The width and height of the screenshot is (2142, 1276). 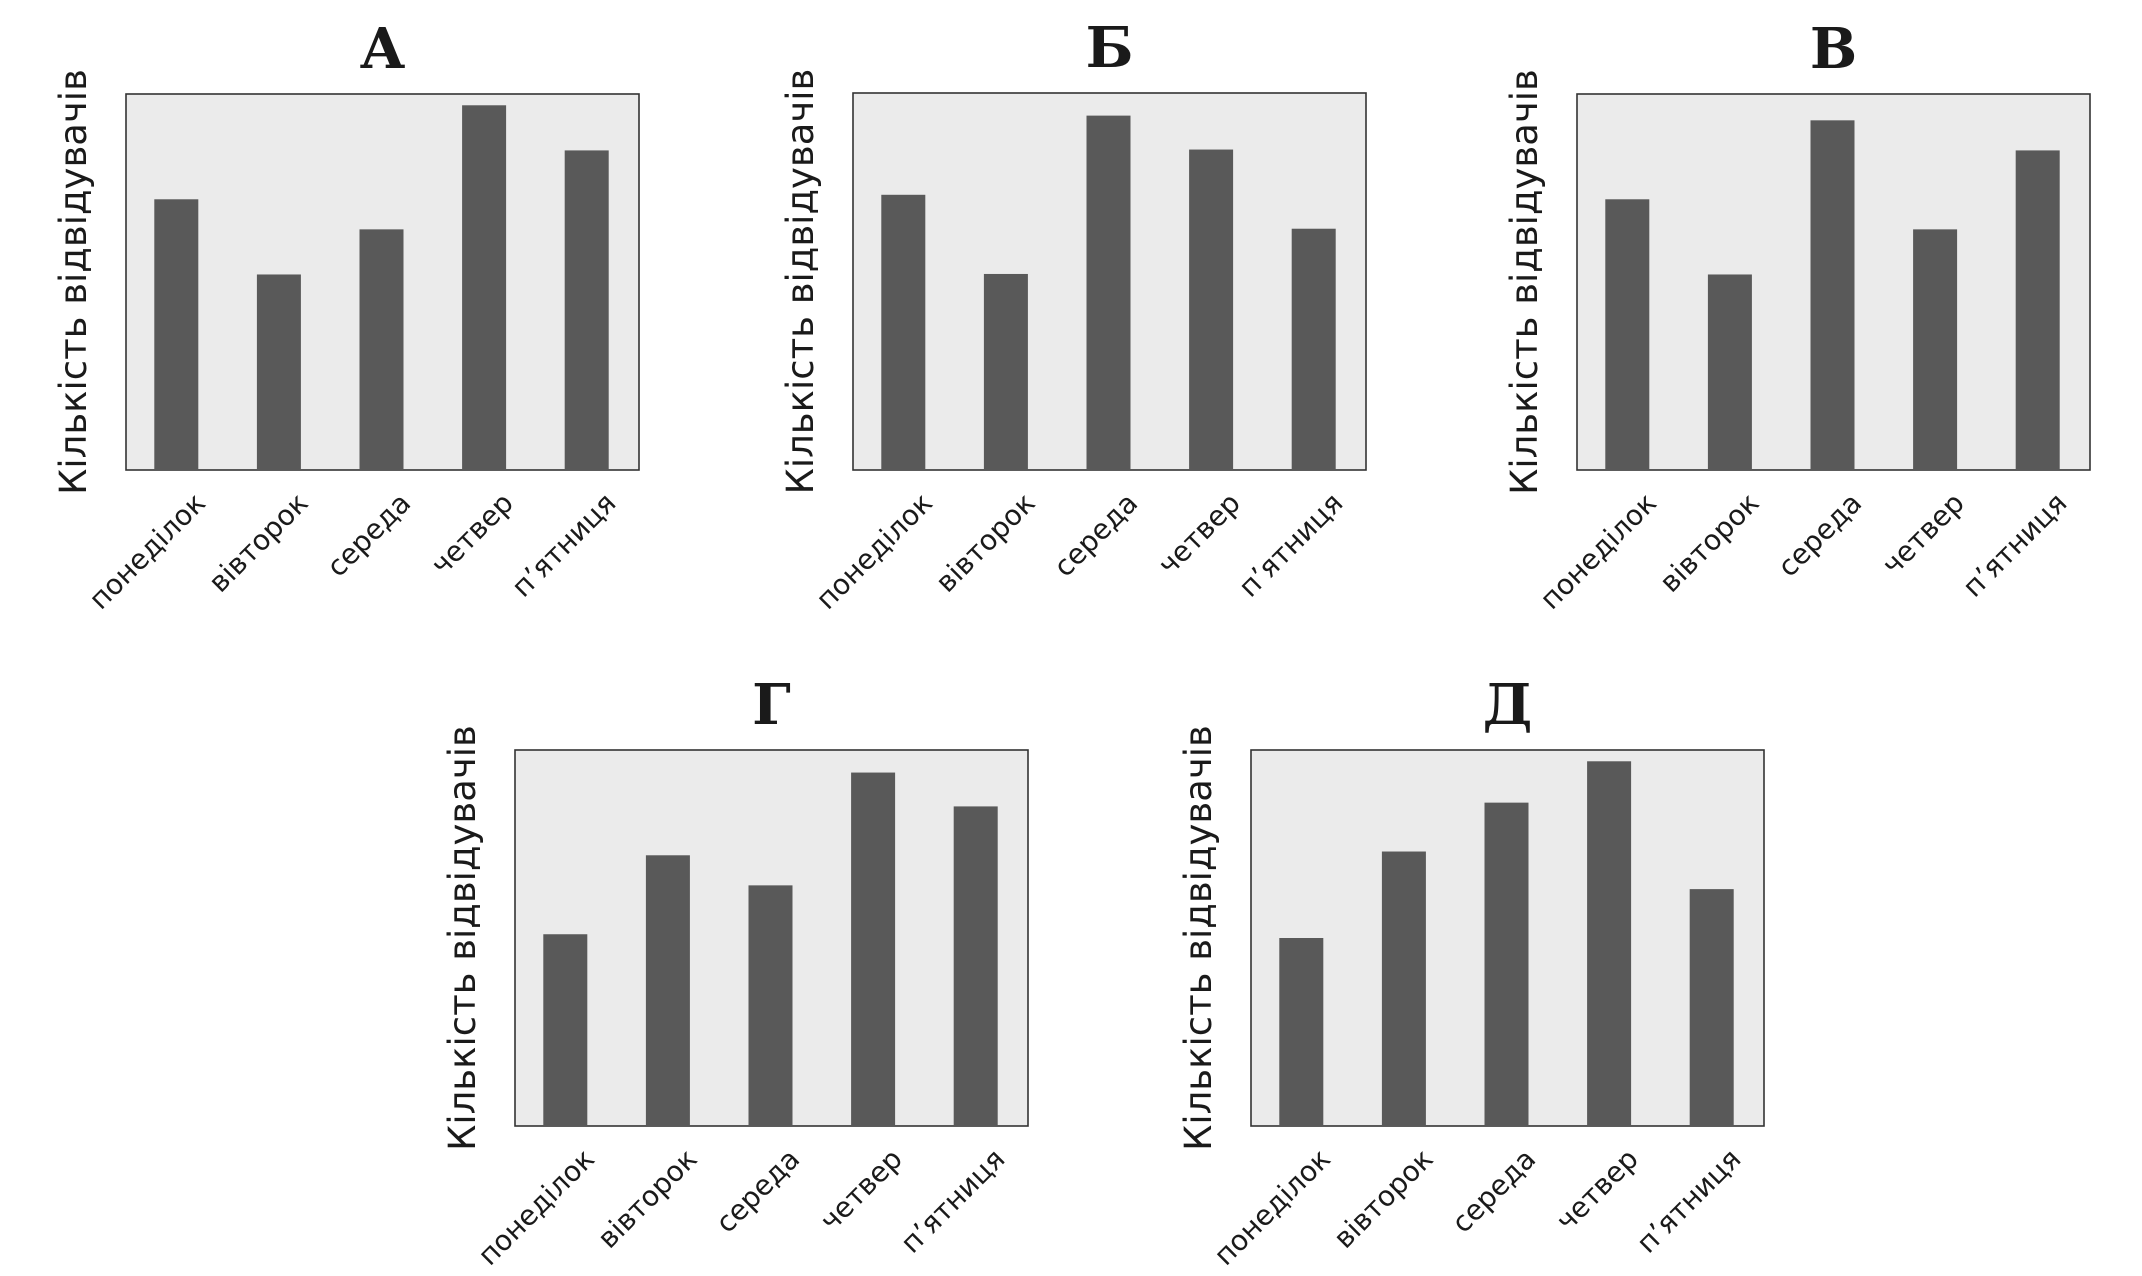 I want to click on chart-title: В, so click(x=1833, y=49).